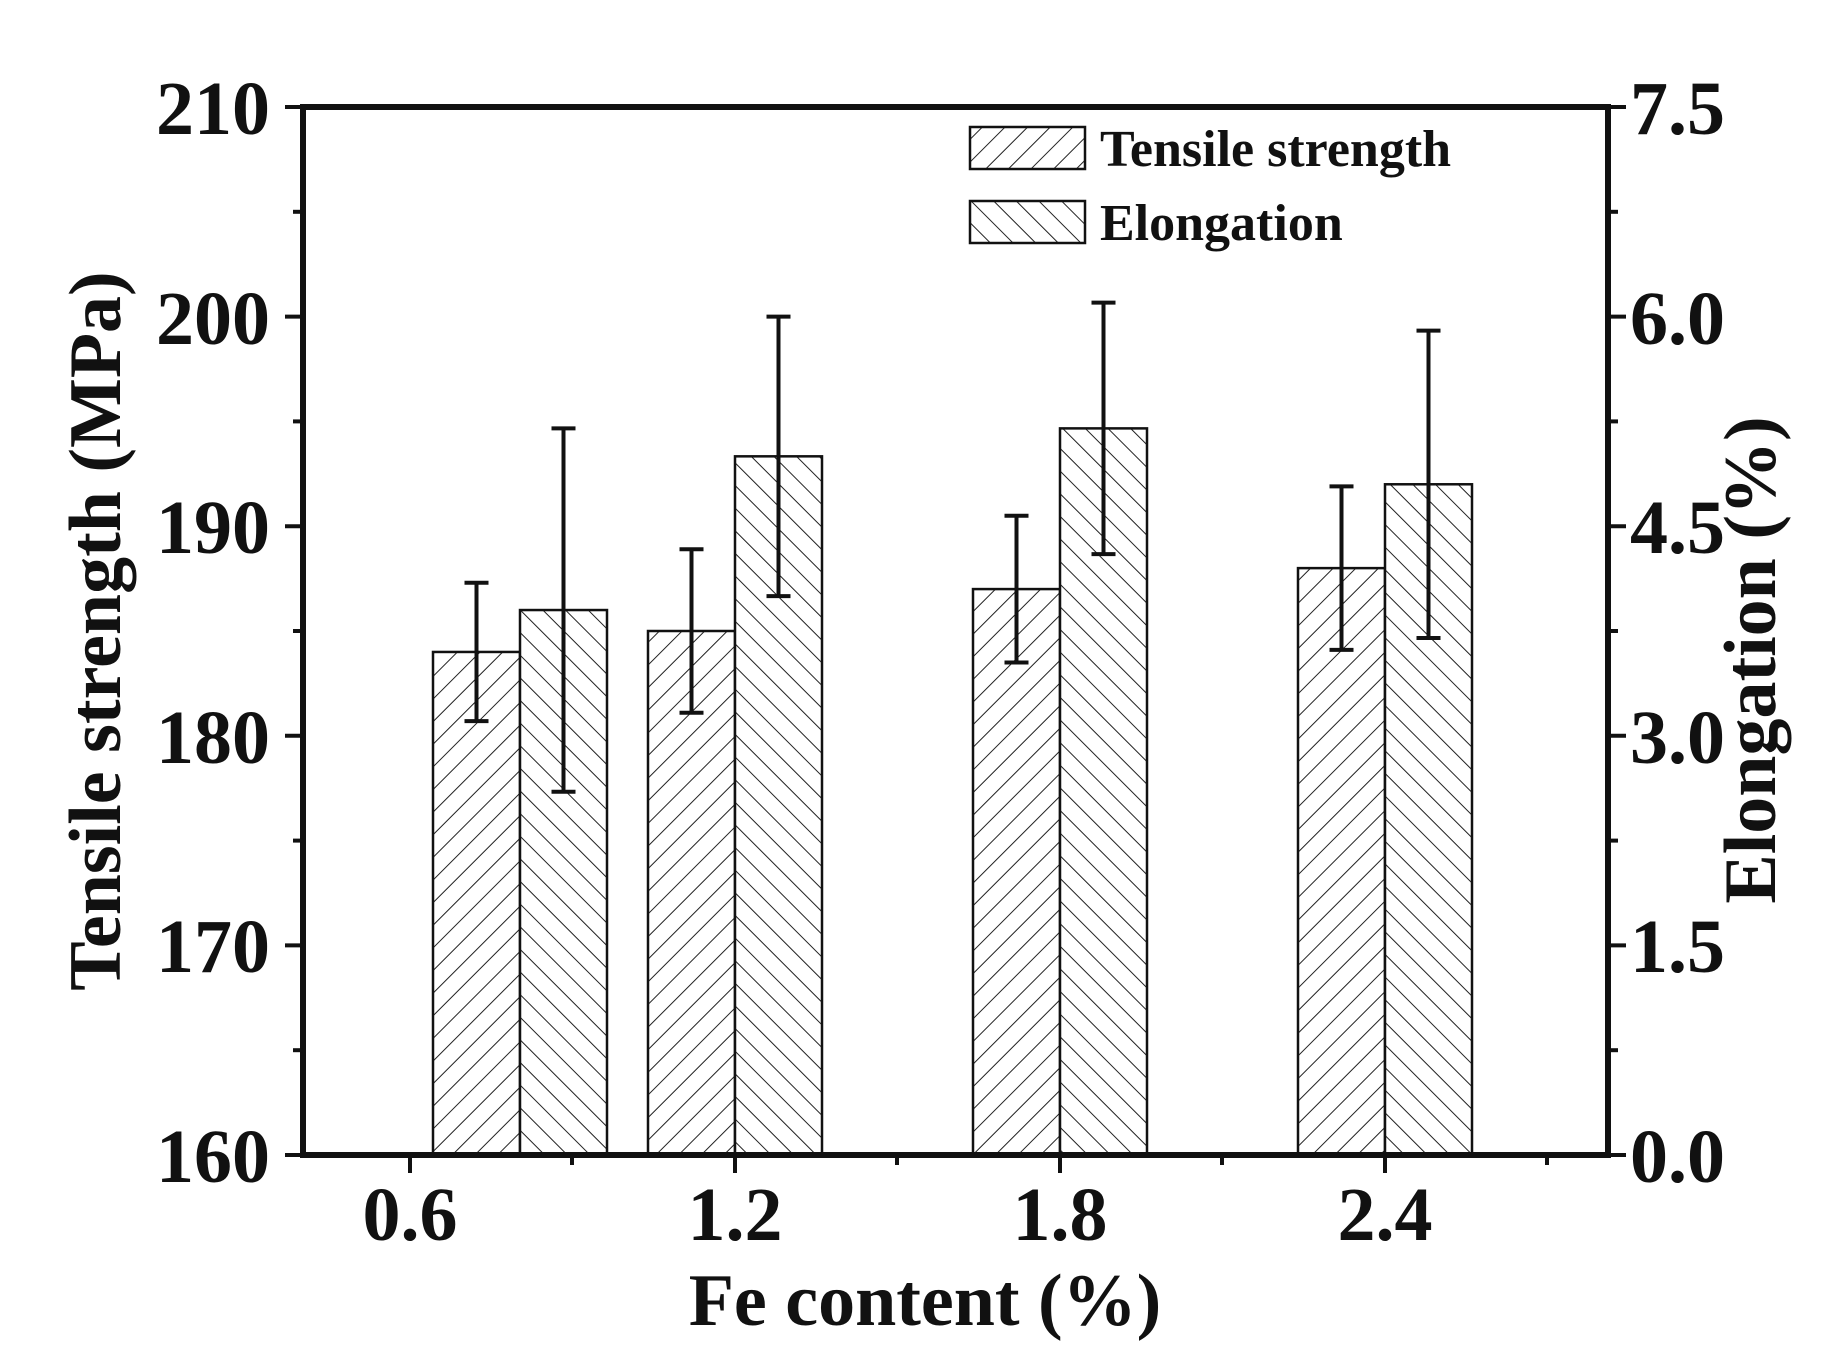 The image size is (1828, 1356). Describe the element at coordinates (1016, 589) in the screenshot. I see `error-bar-tensile-strength-1.8` at that location.